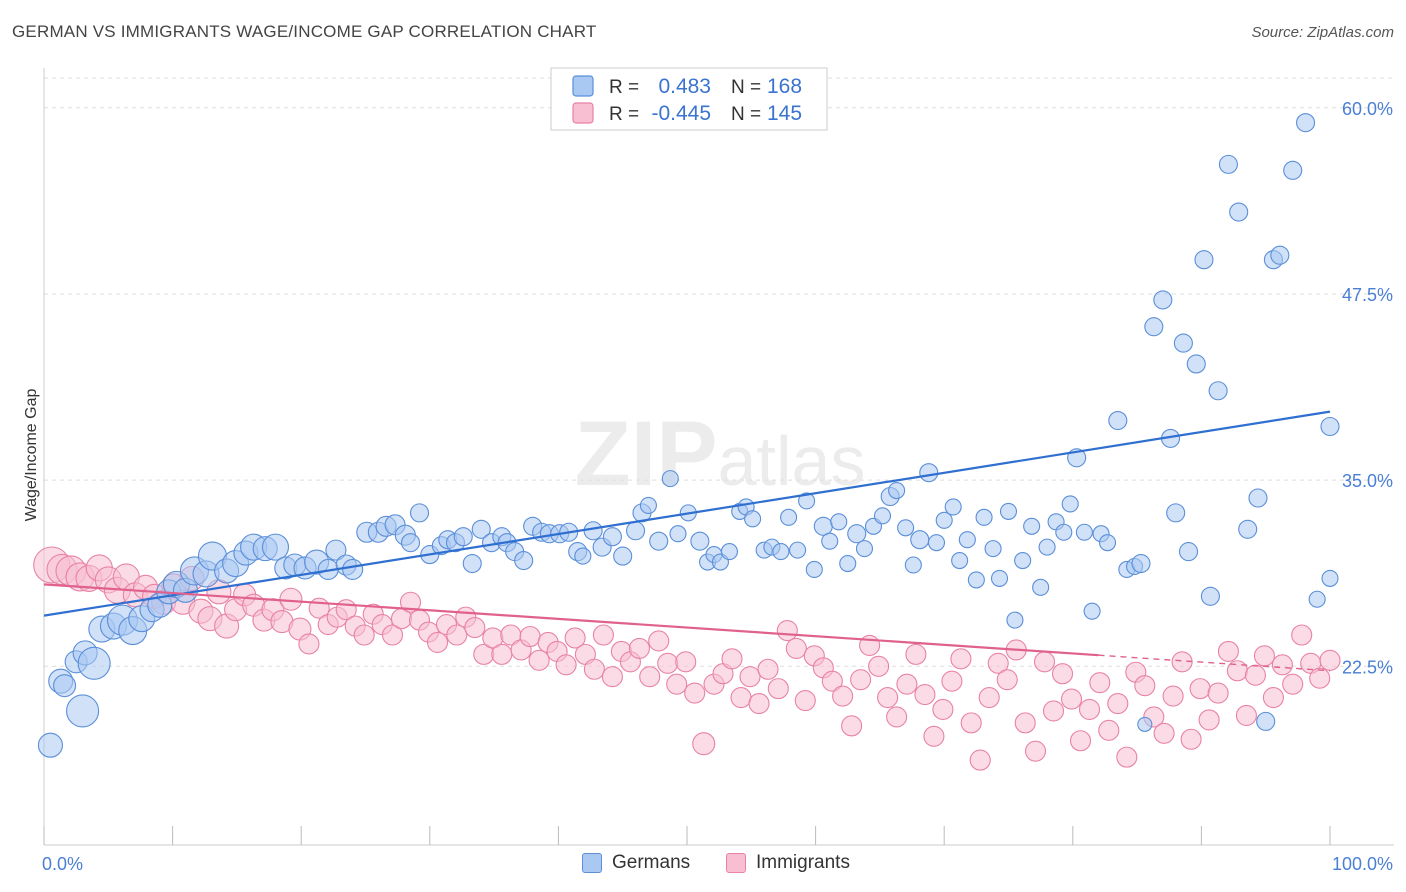 This screenshot has width=1406, height=892. Describe the element at coordinates (736, 863) in the screenshot. I see `legend-swatch-immigrants` at that location.